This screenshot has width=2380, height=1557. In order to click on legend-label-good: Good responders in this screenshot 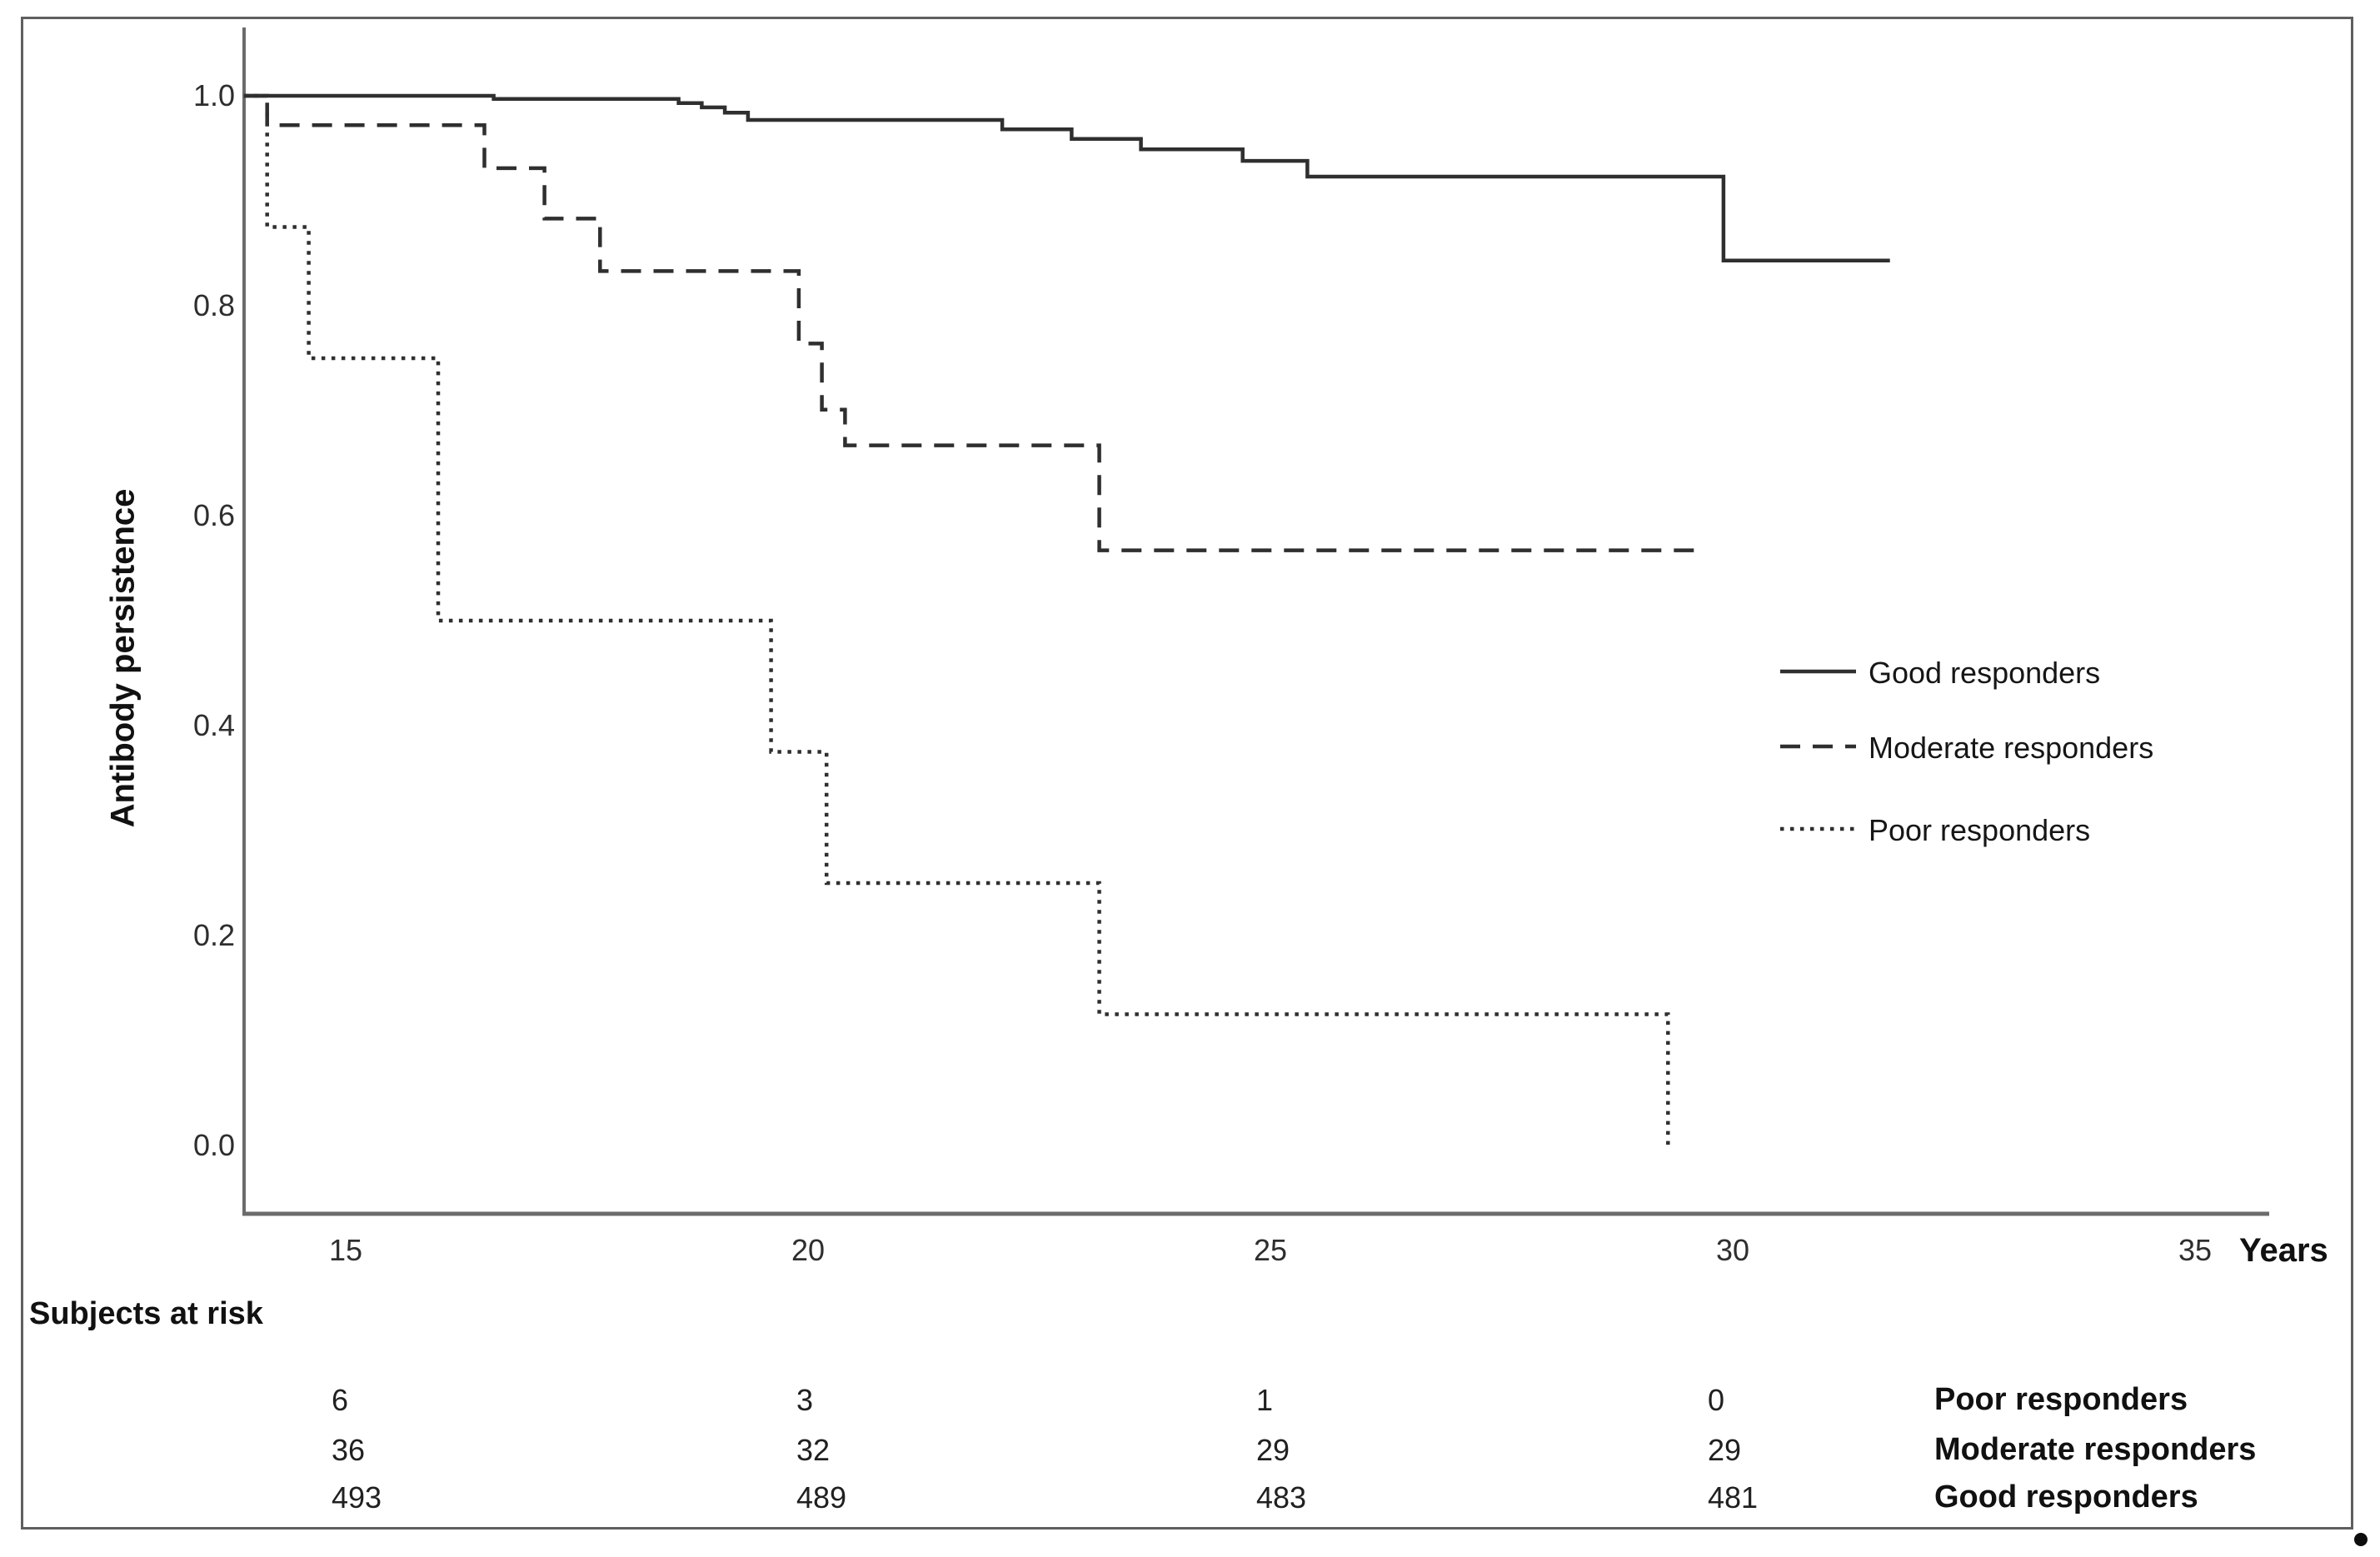, I will do `click(1985, 673)`.